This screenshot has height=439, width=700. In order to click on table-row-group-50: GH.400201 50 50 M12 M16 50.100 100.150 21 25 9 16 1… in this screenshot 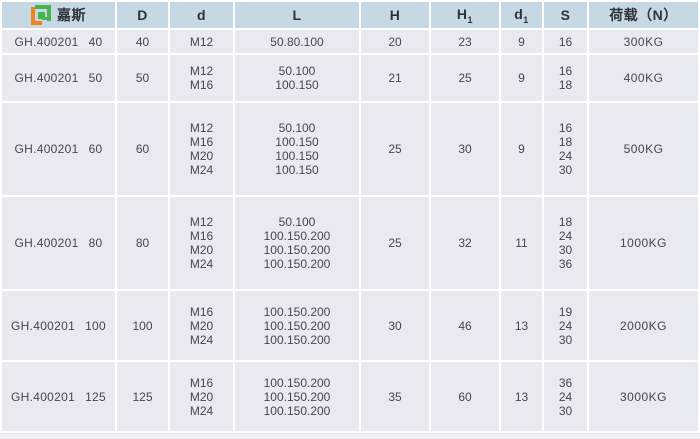, I will do `click(350, 78)`.